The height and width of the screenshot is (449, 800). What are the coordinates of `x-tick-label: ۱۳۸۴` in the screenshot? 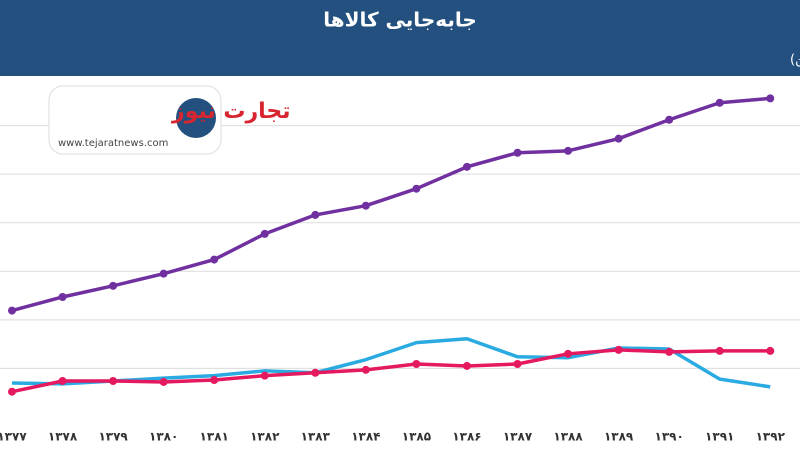 It's located at (365, 437).